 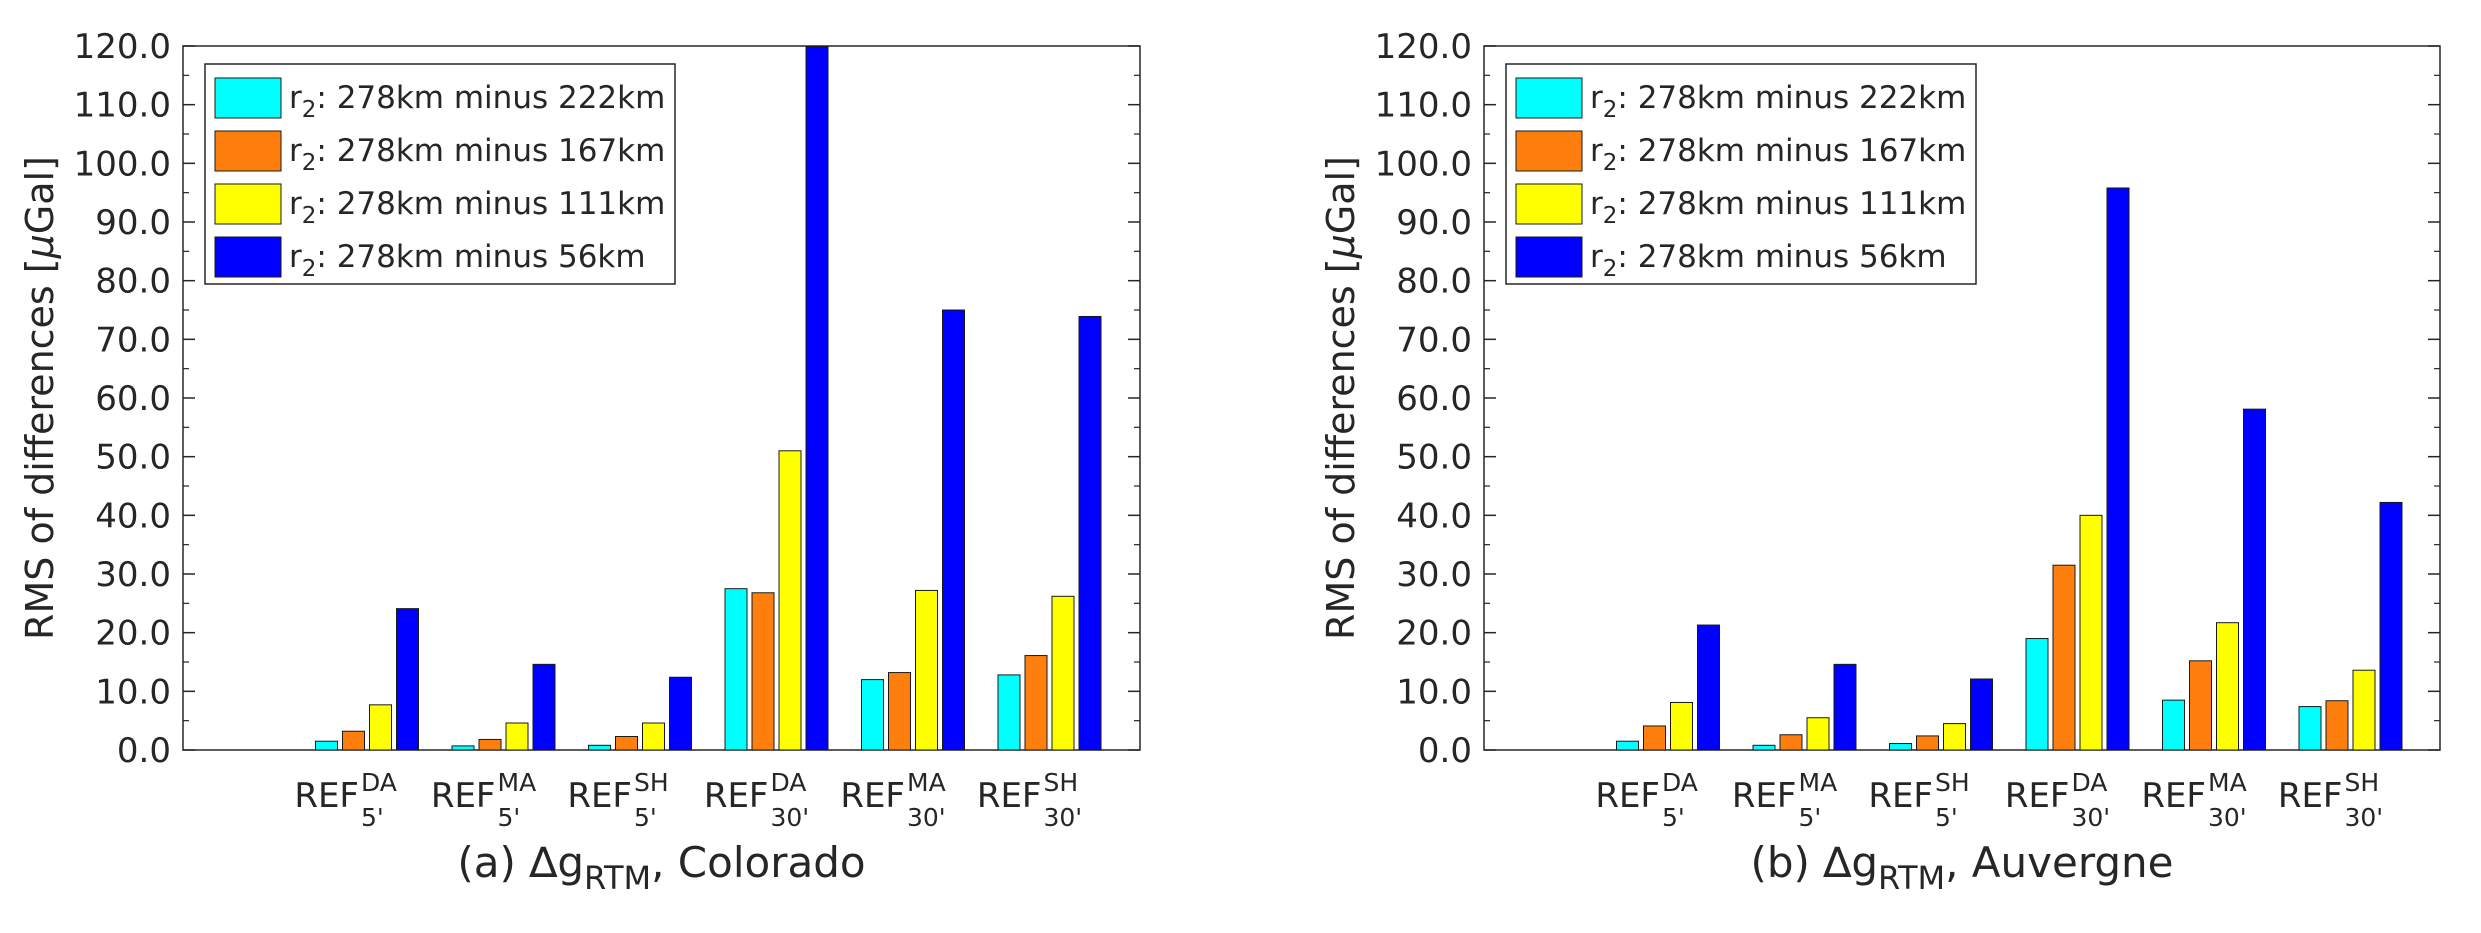 What do you see at coordinates (1423, 47) in the screenshot?
I see `y-tick-label: 120.0` at bounding box center [1423, 47].